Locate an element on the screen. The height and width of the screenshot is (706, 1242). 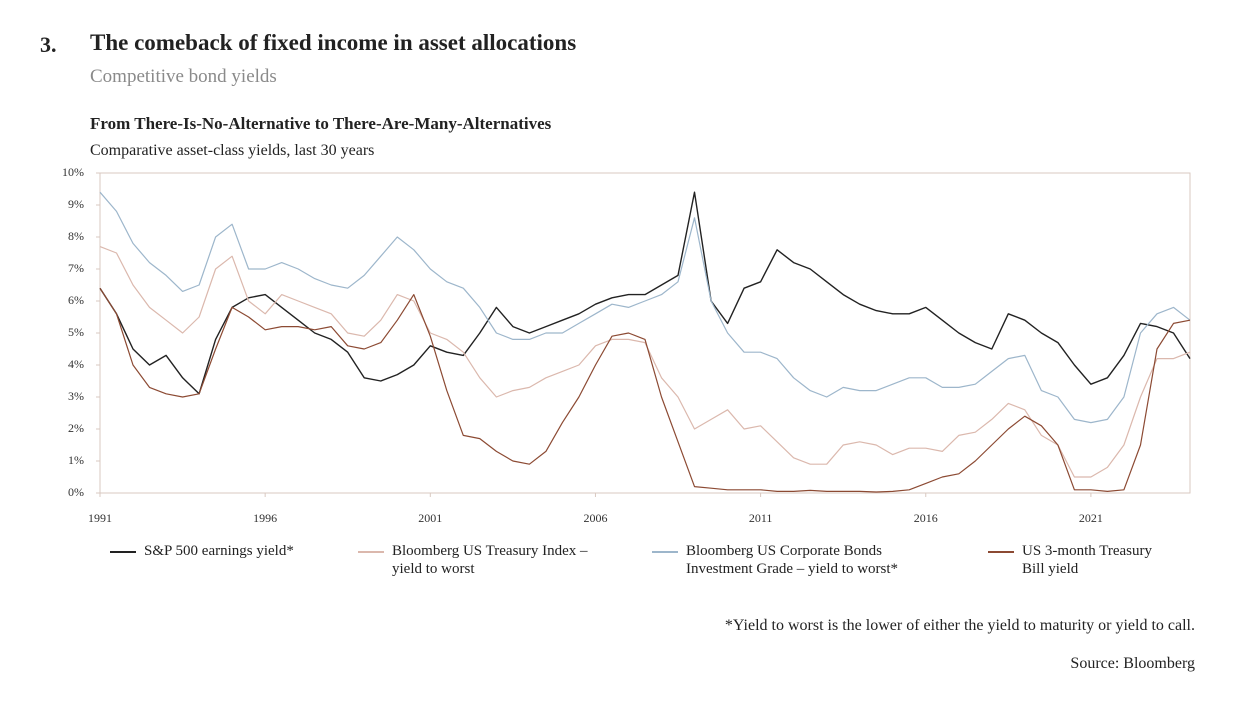
x-tick-label: 2001 is located at coordinates (430, 518).